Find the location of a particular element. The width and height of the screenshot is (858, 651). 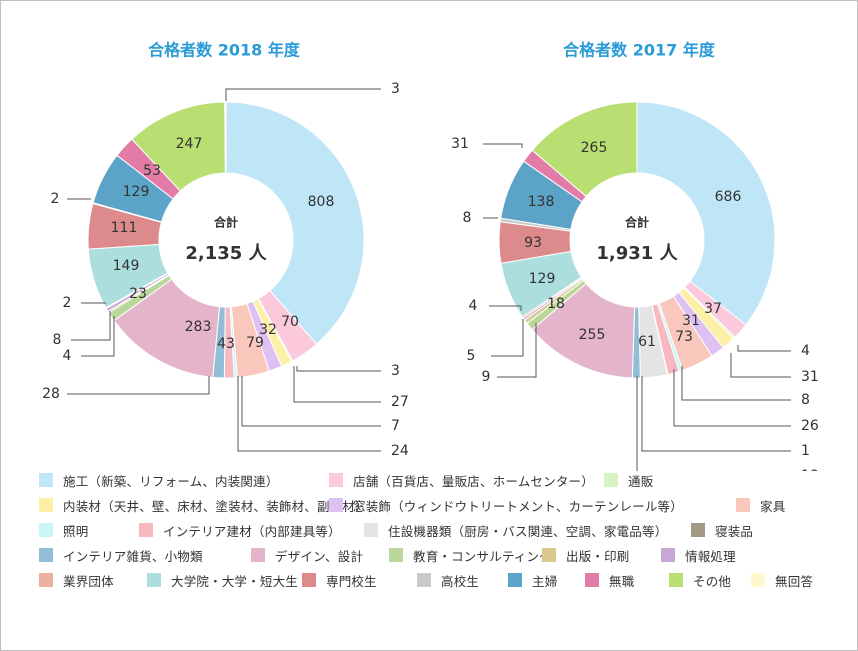

legend-item: 窓装飾（ウィンドウトリートメント、カーテンレール等） is located at coordinates (506, 505).